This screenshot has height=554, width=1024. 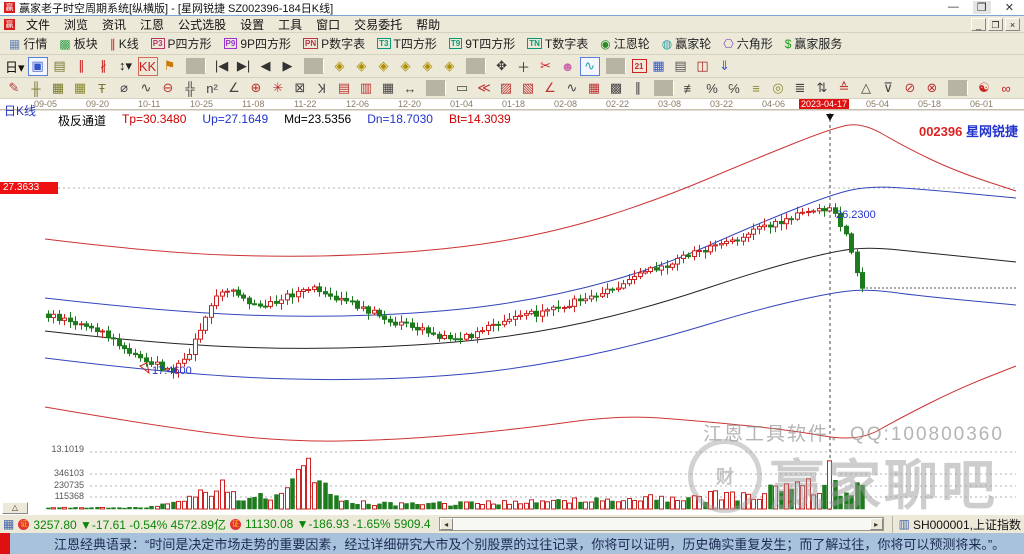 What do you see at coordinates (78, 43) in the screenshot?
I see `sectors-button: ▩ 板块` at bounding box center [78, 43].